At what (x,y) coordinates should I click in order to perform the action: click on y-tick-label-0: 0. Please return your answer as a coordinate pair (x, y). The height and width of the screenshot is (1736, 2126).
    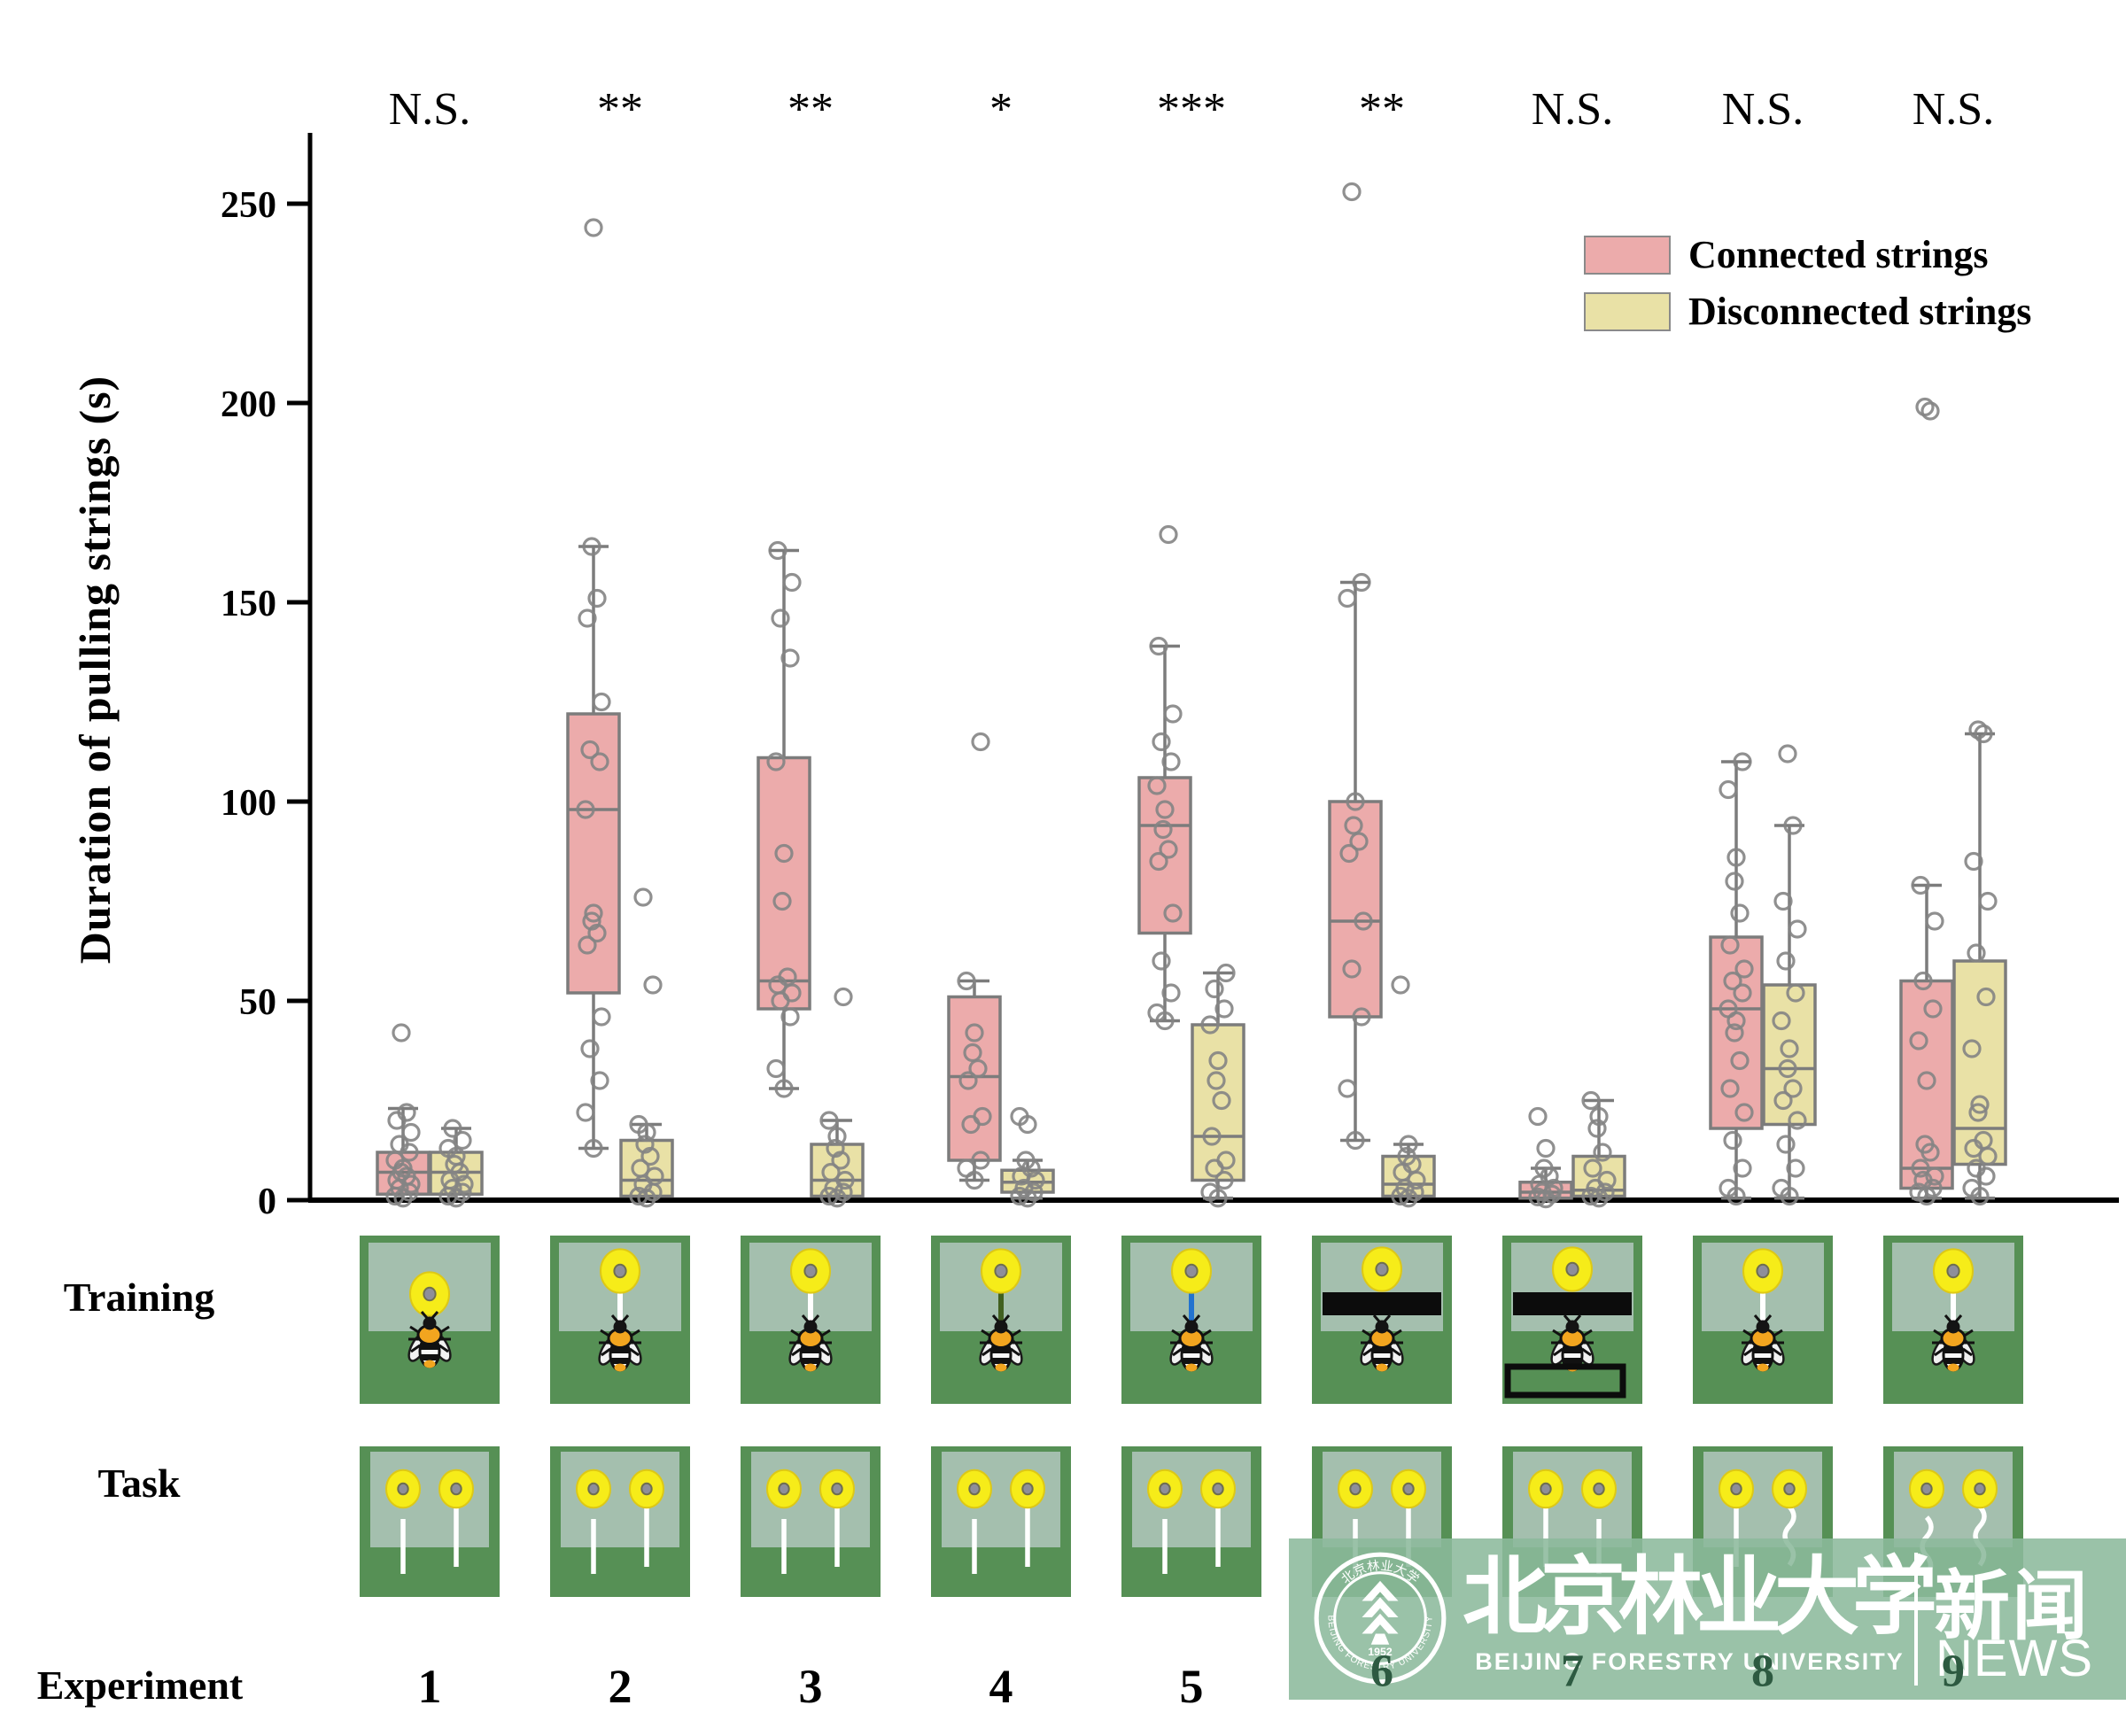
    Looking at the image, I should click on (267, 1202).